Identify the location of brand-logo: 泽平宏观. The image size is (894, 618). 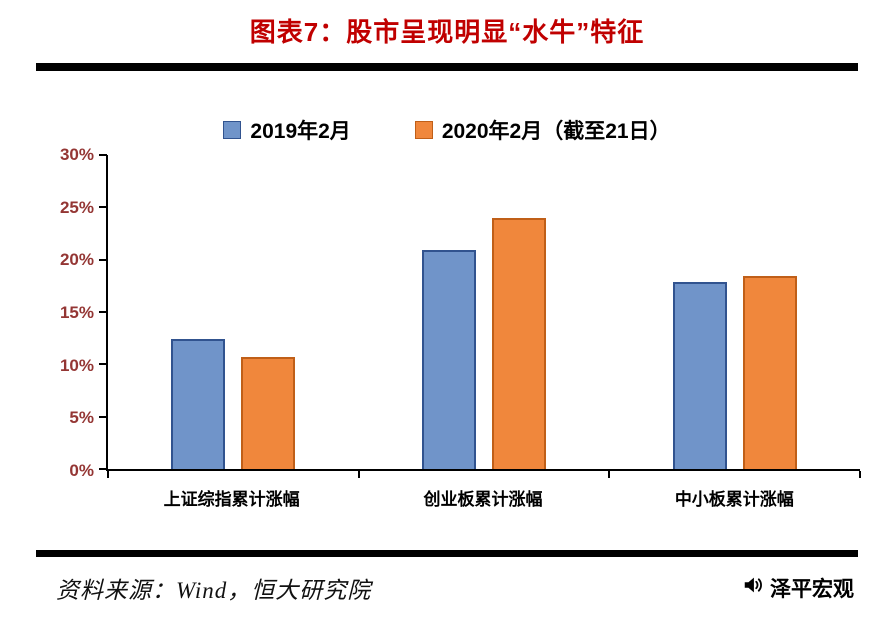
(798, 588).